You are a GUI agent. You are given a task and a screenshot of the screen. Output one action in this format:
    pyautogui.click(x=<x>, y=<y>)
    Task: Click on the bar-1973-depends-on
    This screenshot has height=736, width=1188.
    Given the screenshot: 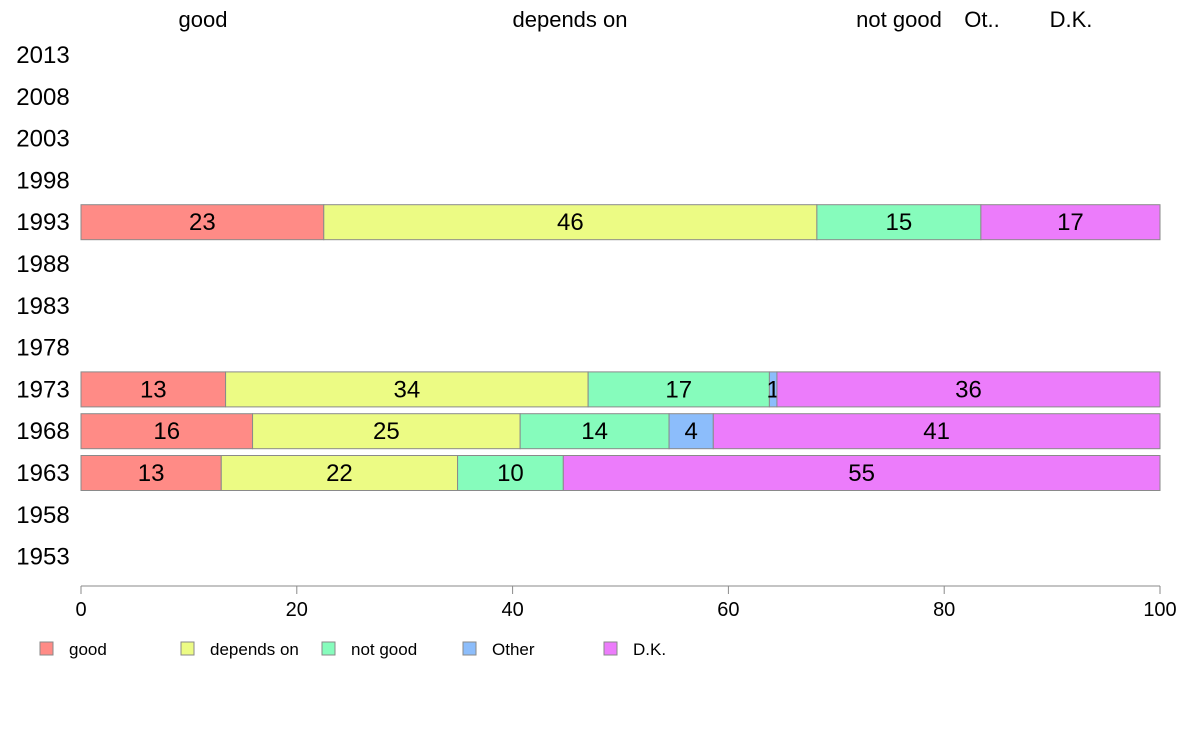 What is the action you would take?
    pyautogui.click(x=407, y=389)
    